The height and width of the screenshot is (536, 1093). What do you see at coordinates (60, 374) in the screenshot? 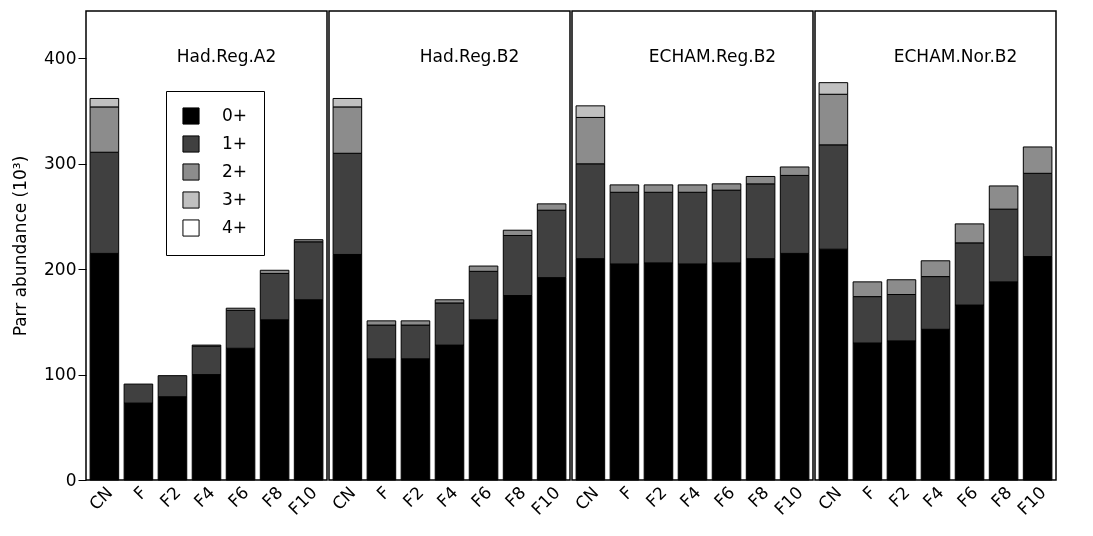
I see `y-tick-label: 100` at bounding box center [60, 374].